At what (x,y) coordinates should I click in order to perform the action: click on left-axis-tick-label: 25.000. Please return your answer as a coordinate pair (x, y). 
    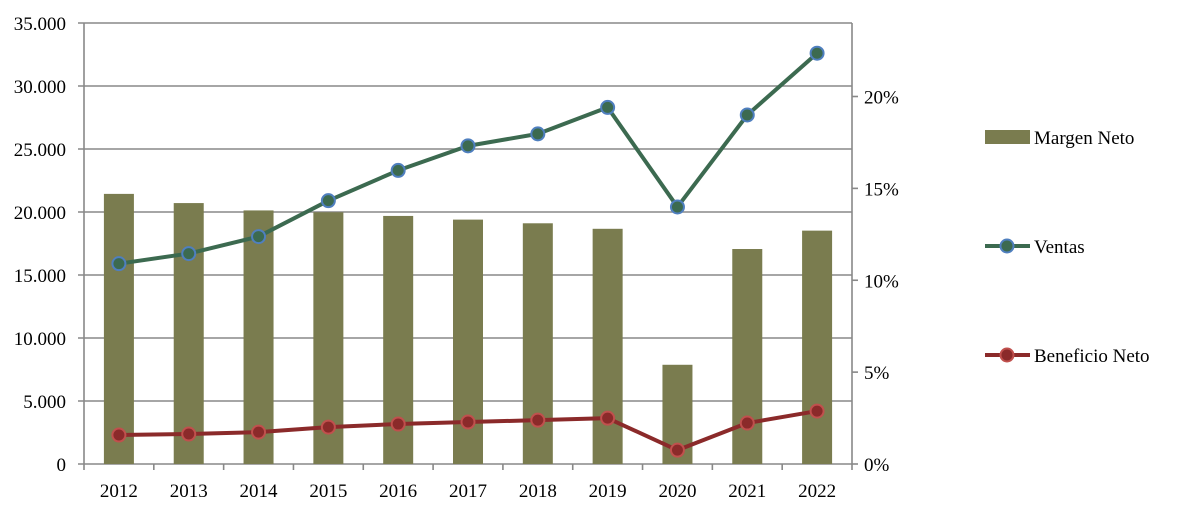
    Looking at the image, I should click on (40, 150).